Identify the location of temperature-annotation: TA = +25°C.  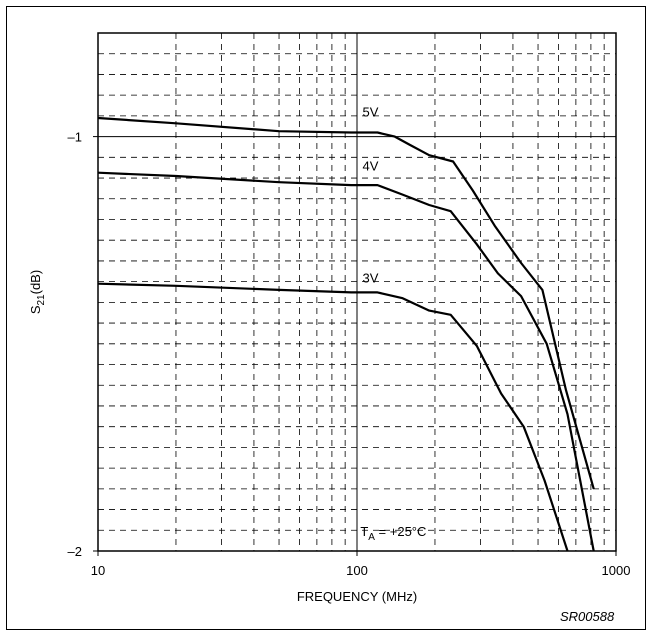
(393, 533).